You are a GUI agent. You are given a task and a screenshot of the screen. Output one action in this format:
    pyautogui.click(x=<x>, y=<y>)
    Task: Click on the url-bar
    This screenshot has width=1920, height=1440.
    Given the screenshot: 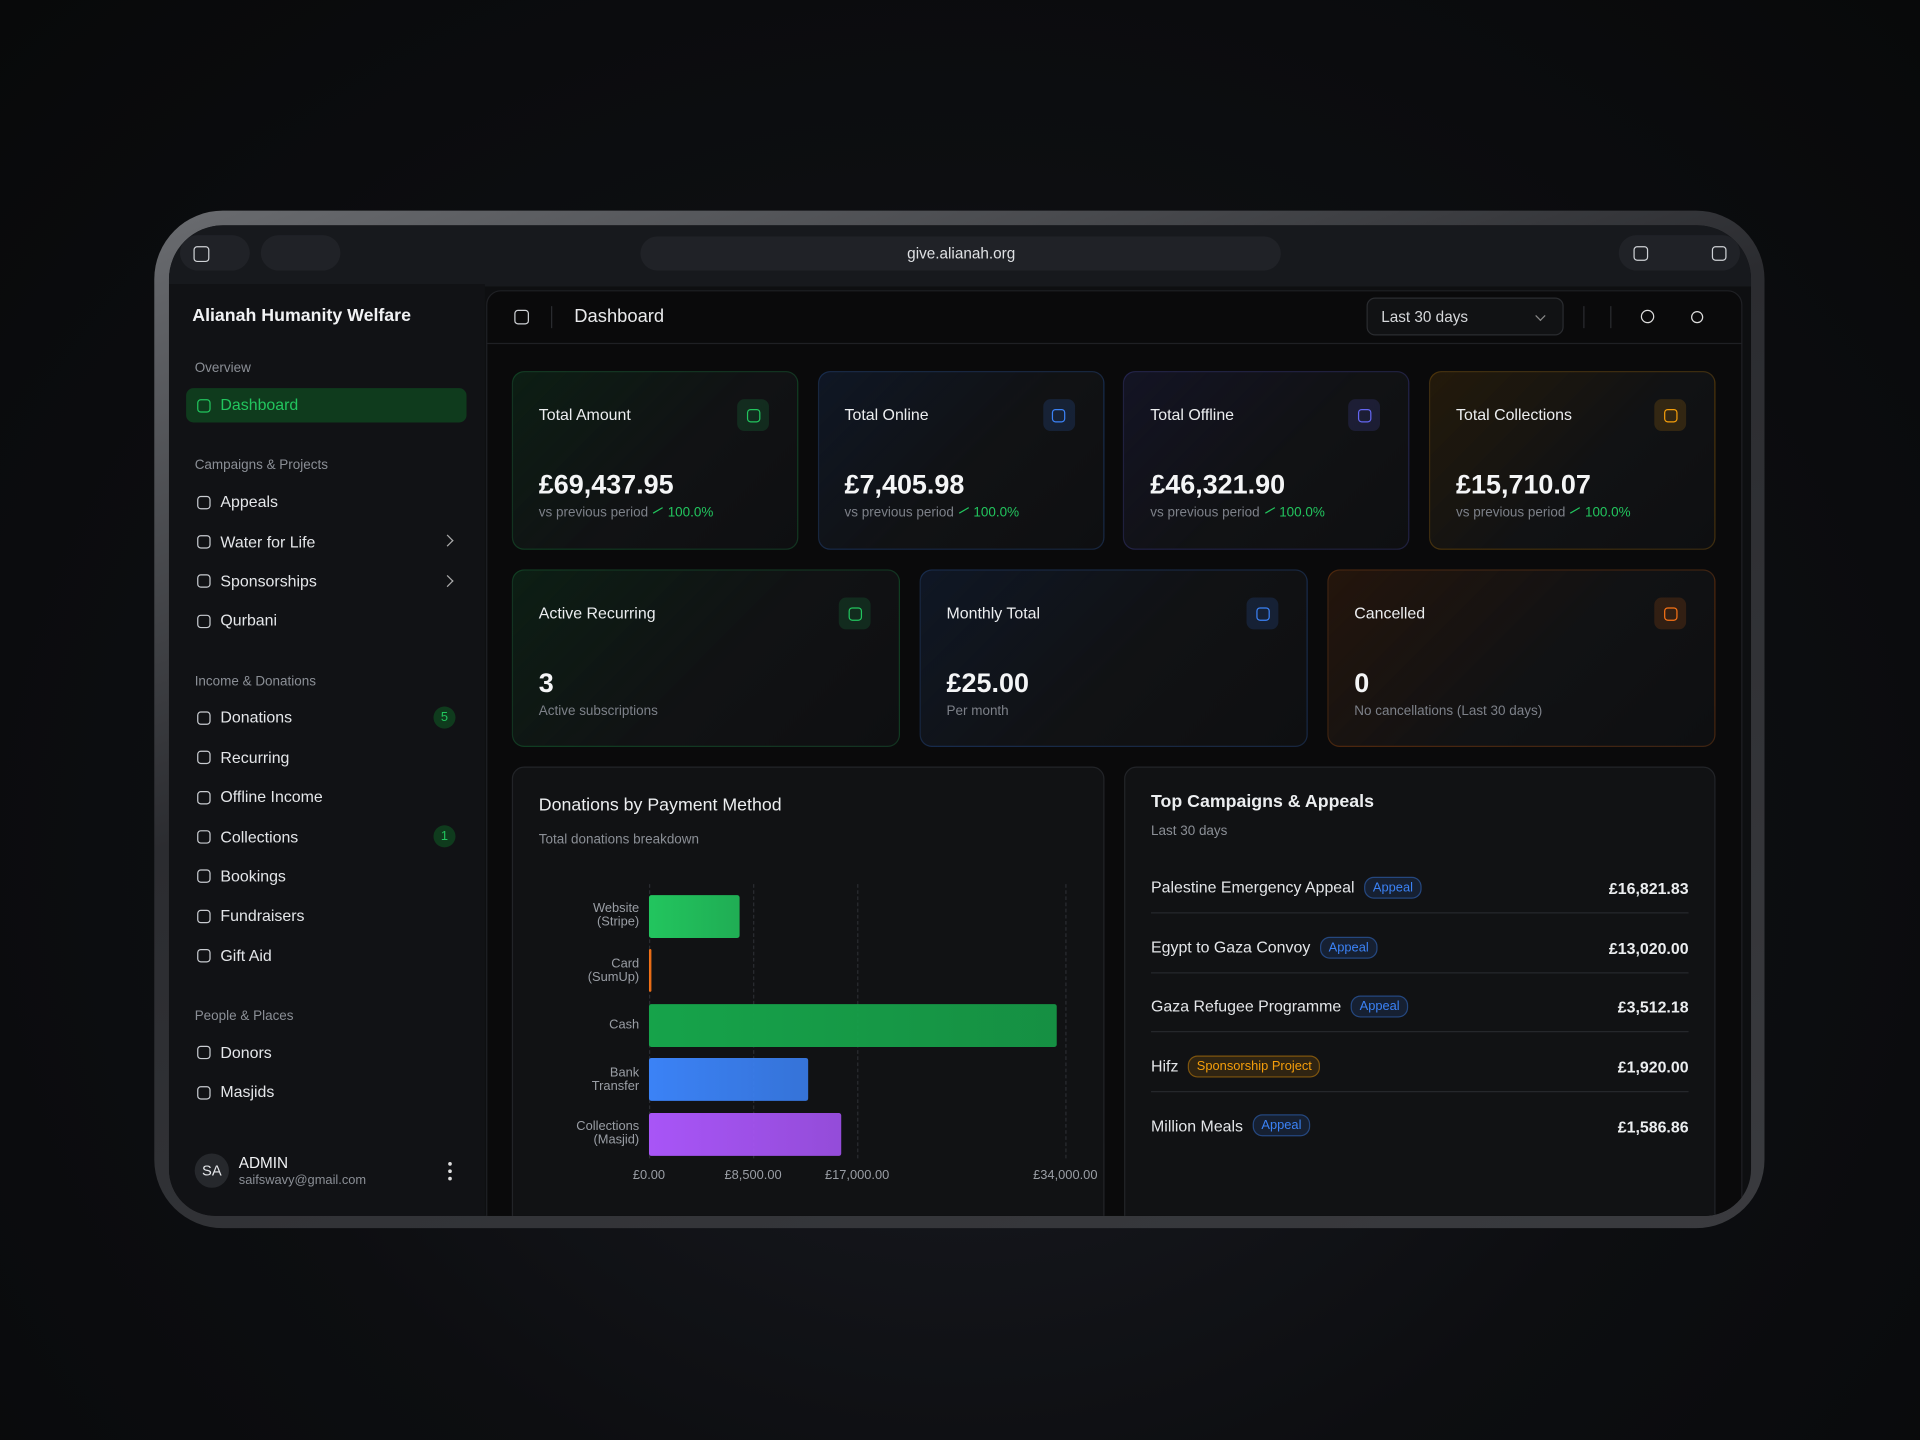 What is the action you would take?
    pyautogui.click(x=960, y=253)
    